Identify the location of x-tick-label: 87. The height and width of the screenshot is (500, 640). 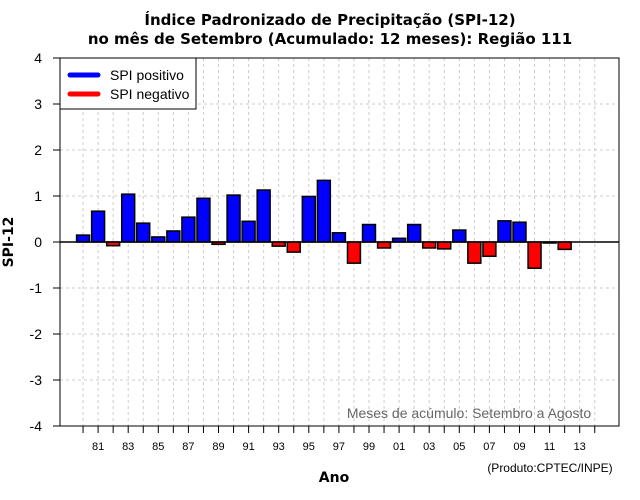
(188, 447).